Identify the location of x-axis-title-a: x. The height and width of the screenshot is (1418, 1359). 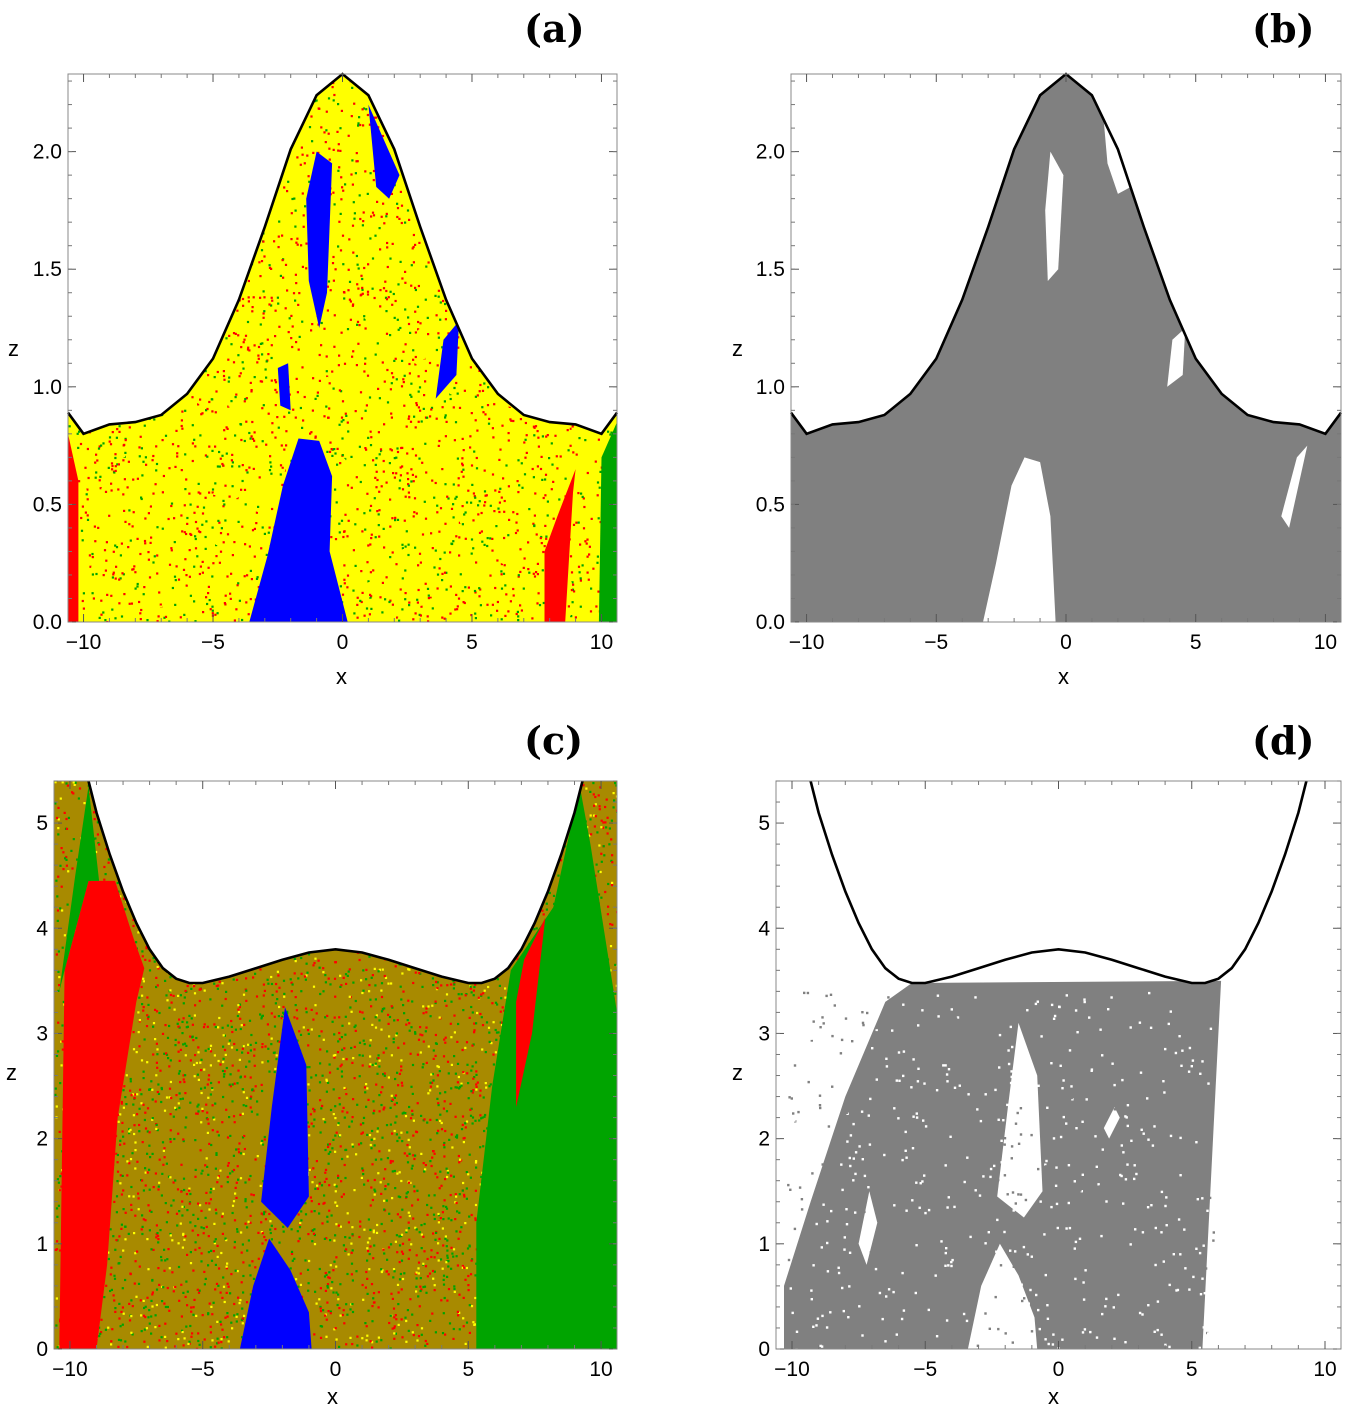
(341, 676).